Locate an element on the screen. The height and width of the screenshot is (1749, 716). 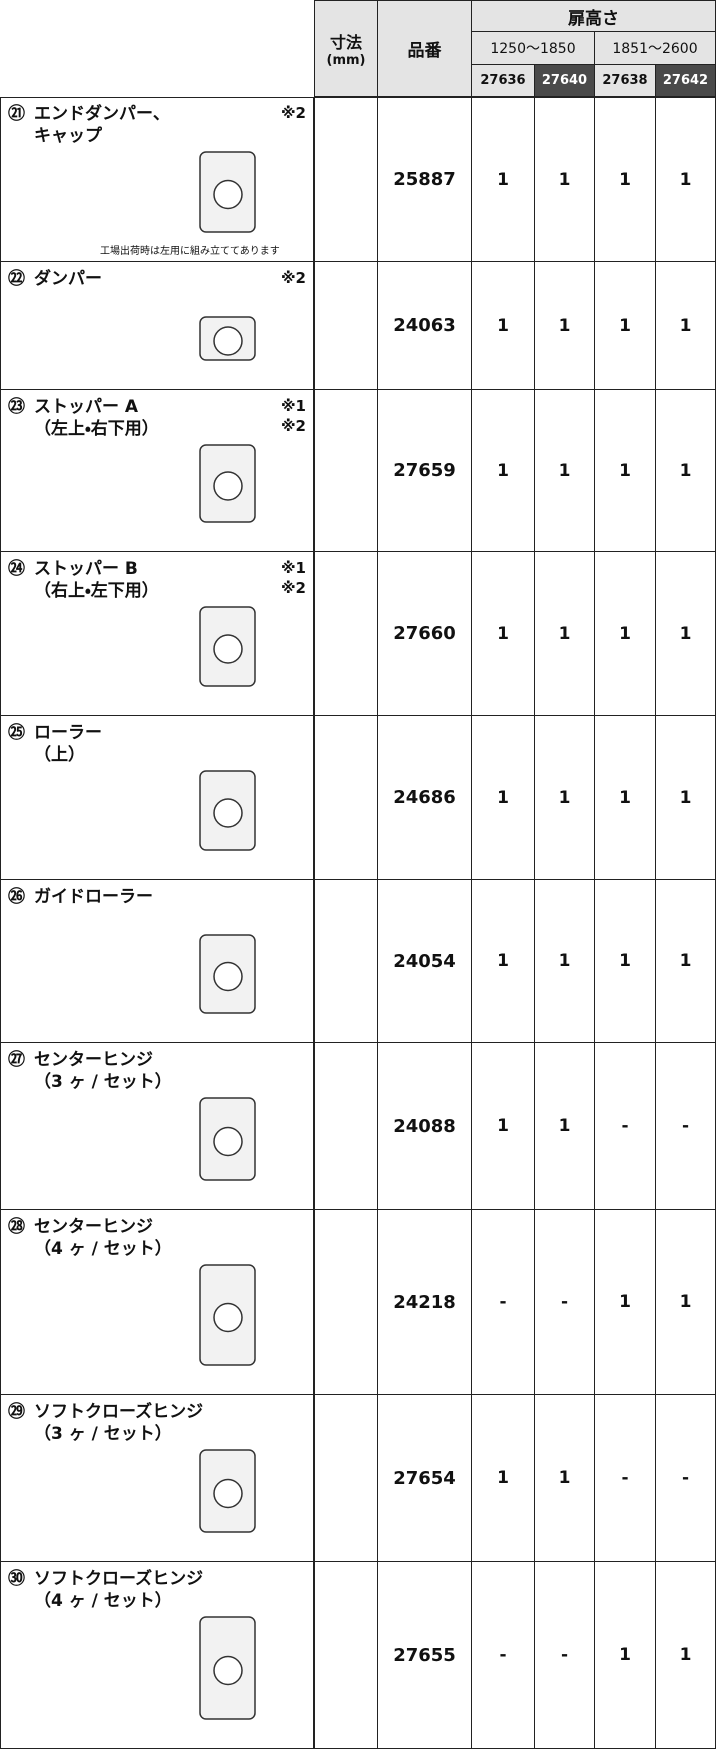
size-unit: (mm) is located at coordinates (346, 60).